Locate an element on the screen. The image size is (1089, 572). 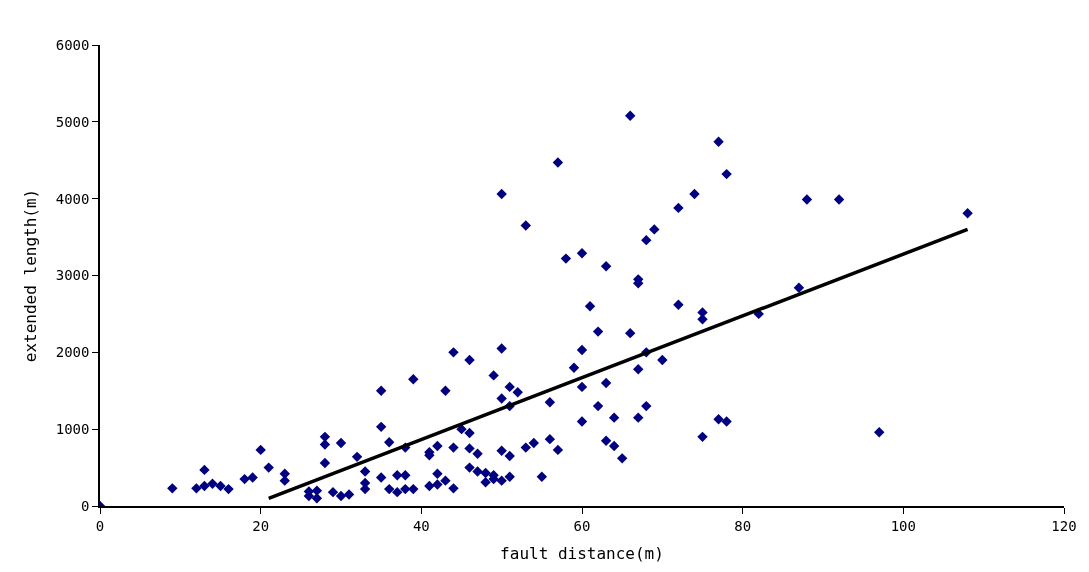
x-tick-label: 0 is located at coordinates (100, 525).